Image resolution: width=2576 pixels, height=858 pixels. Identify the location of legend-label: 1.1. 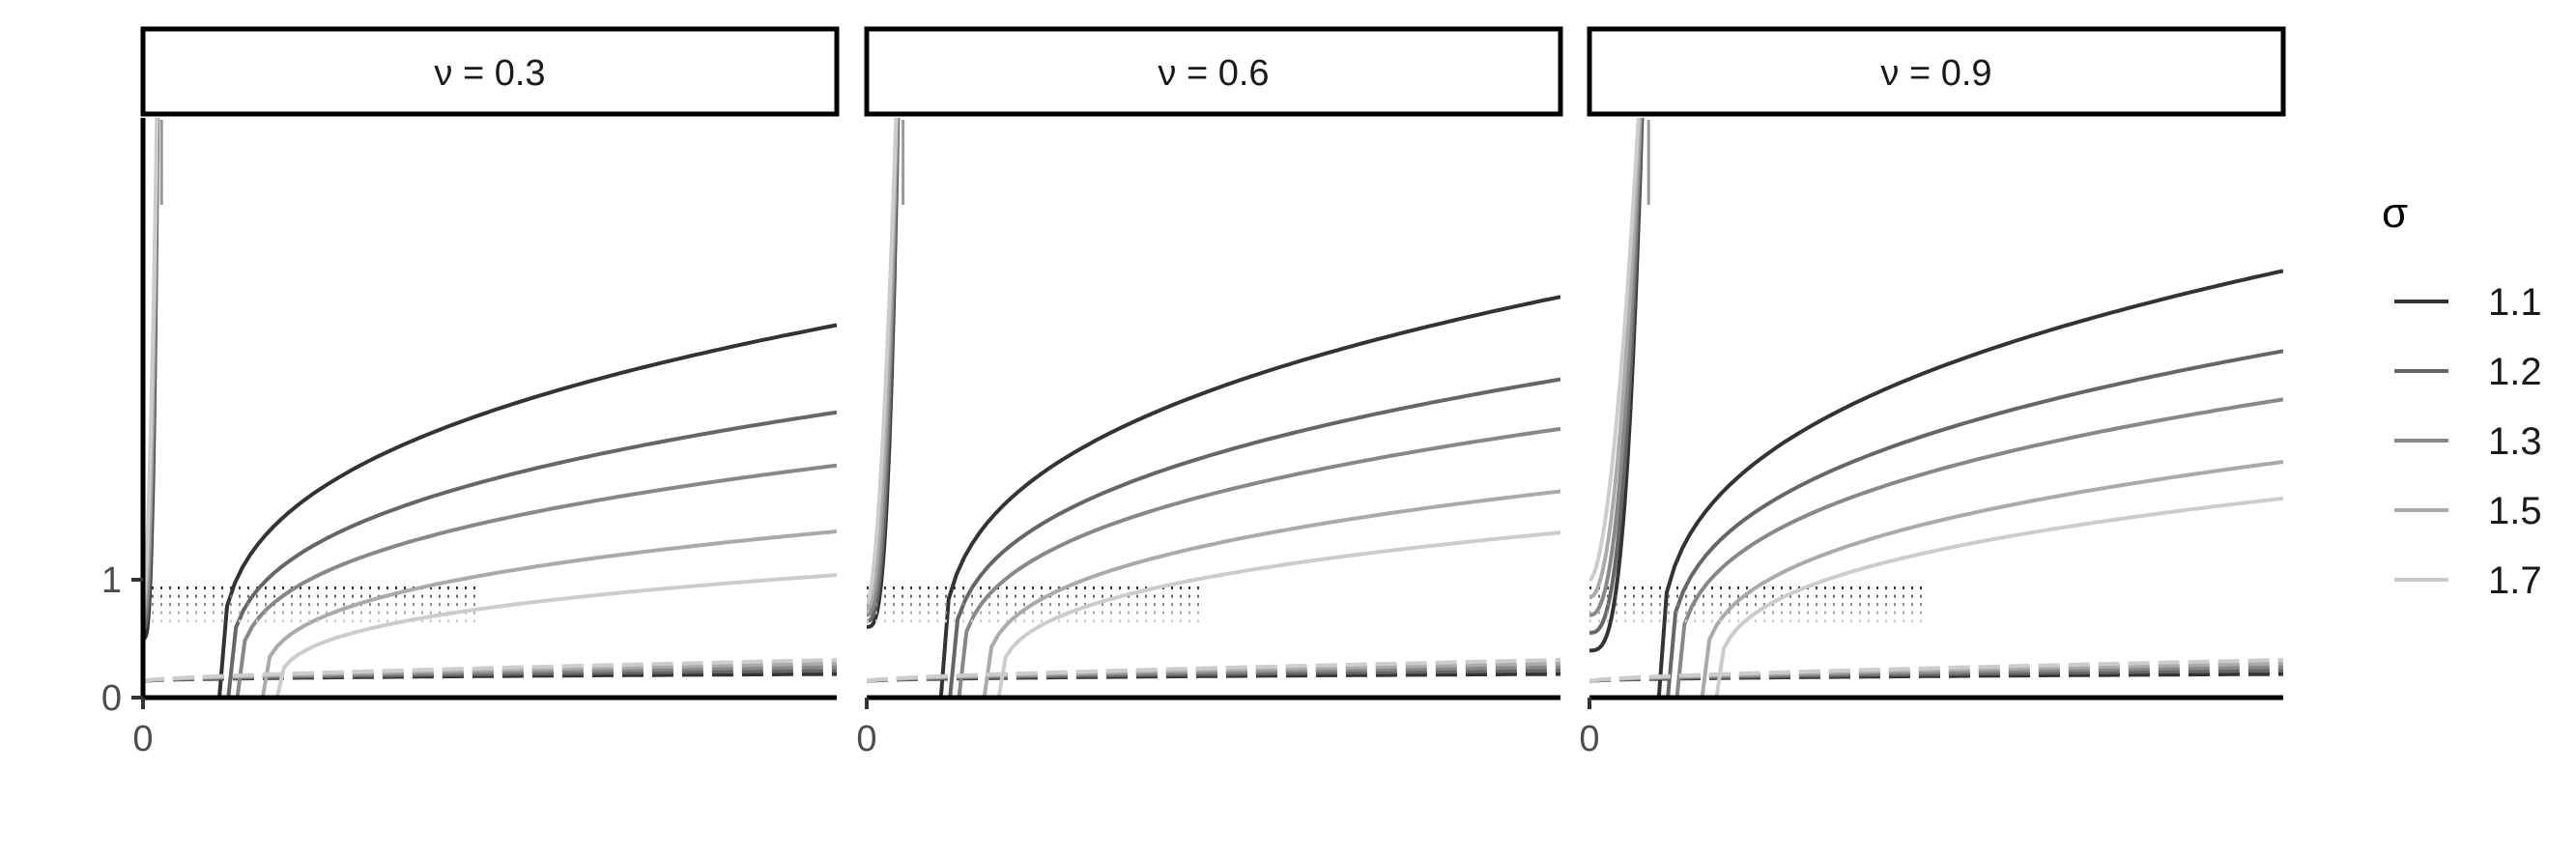
(2515, 302).